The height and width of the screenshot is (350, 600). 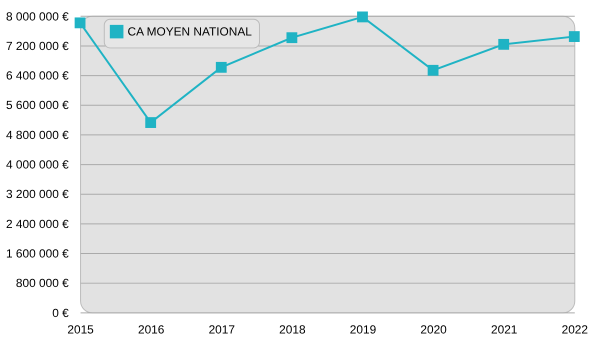 What do you see at coordinates (38, 135) in the screenshot?
I see `y-tick-label: 4 800 000 €` at bounding box center [38, 135].